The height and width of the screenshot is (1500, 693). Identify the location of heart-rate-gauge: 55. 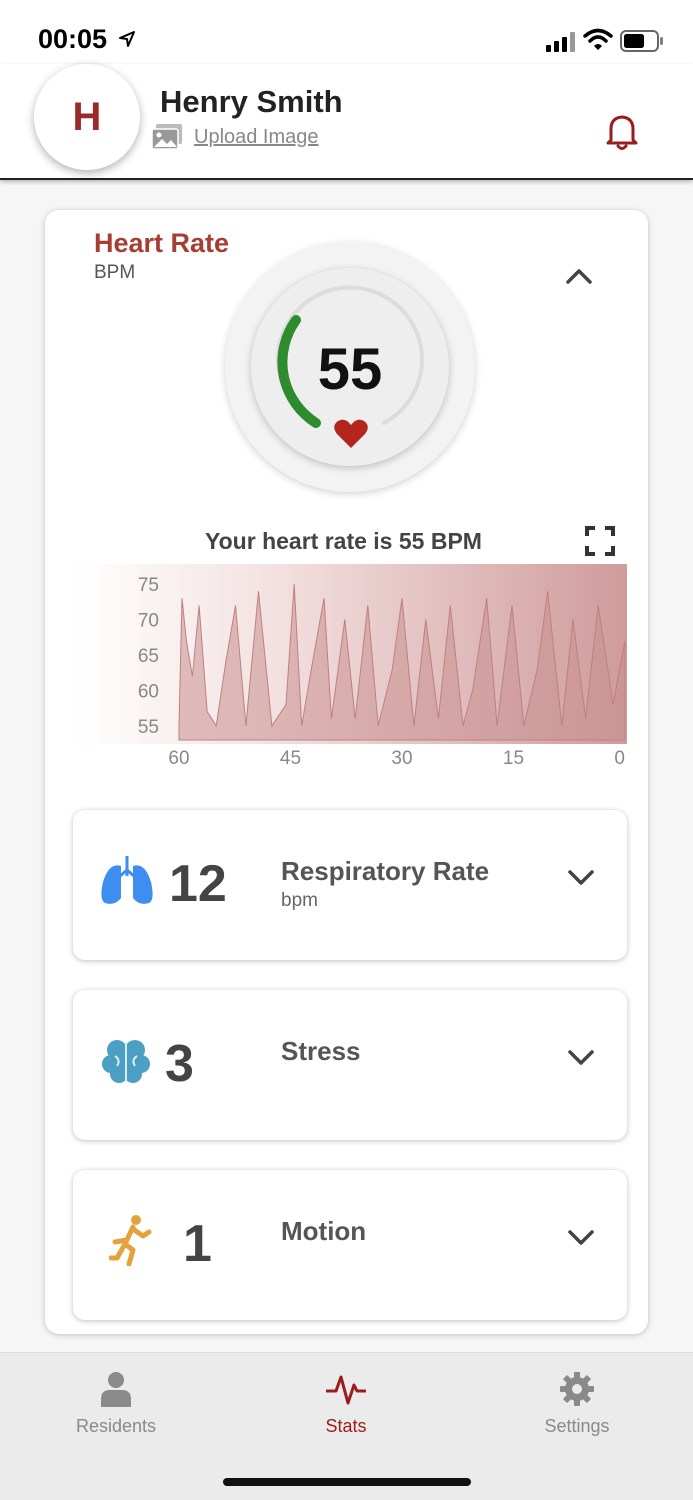
(350, 367).